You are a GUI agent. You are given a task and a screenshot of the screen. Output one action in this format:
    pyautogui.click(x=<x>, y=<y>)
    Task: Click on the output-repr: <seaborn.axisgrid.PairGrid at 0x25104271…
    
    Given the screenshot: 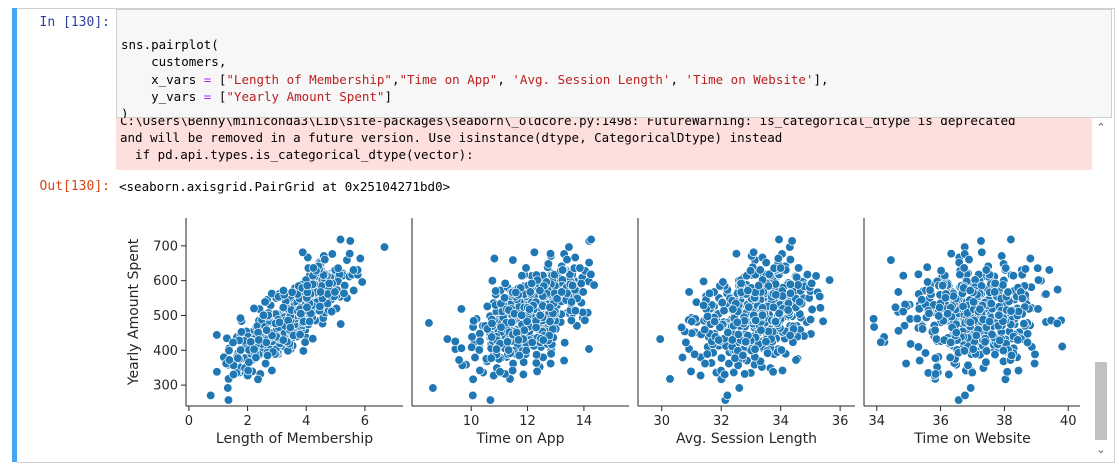 What is the action you would take?
    pyautogui.click(x=285, y=186)
    